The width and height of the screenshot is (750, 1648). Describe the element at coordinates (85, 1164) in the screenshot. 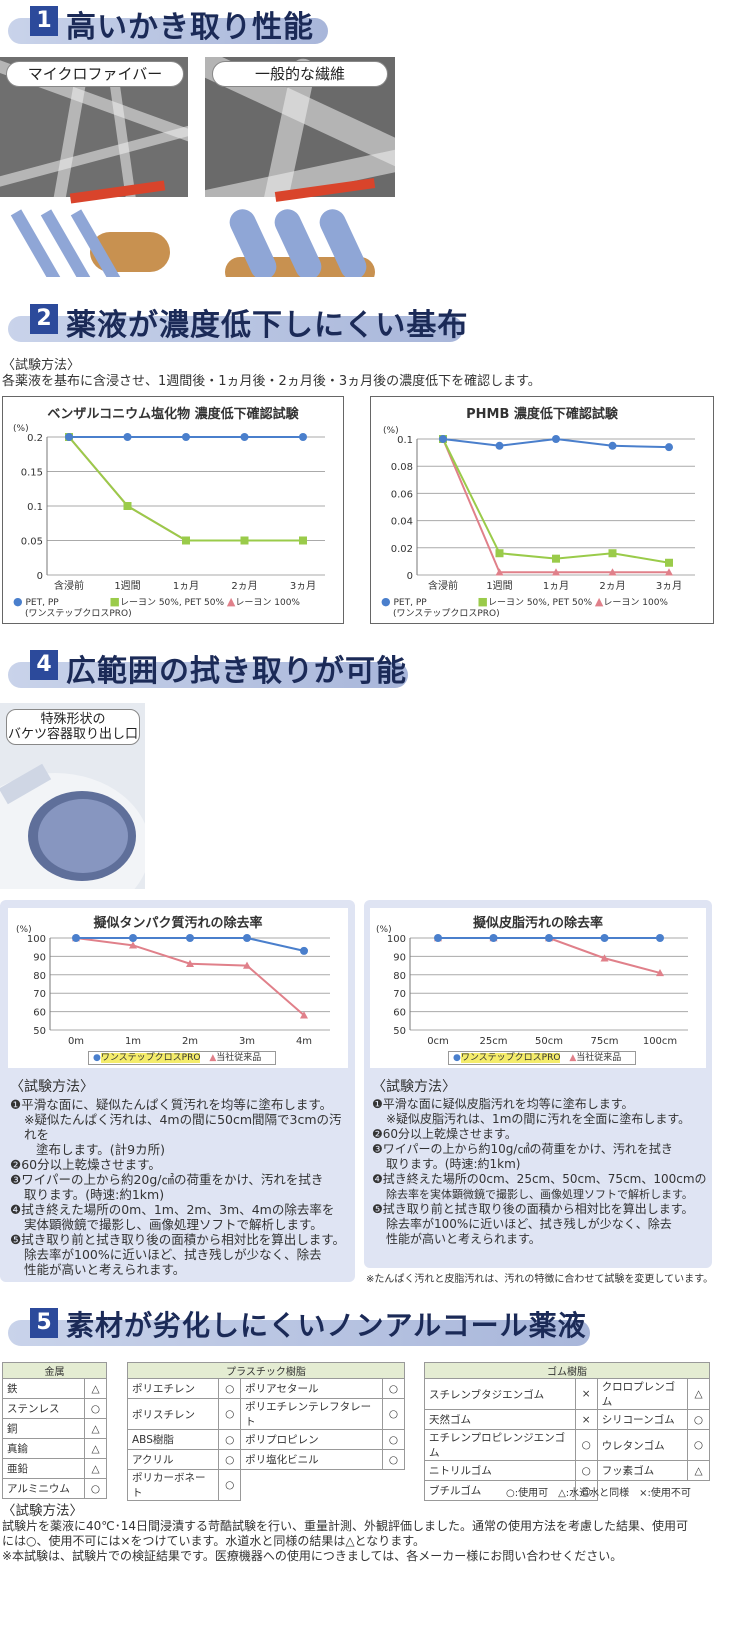

I see `method-step: ❷60分以上乾燥させます。` at that location.